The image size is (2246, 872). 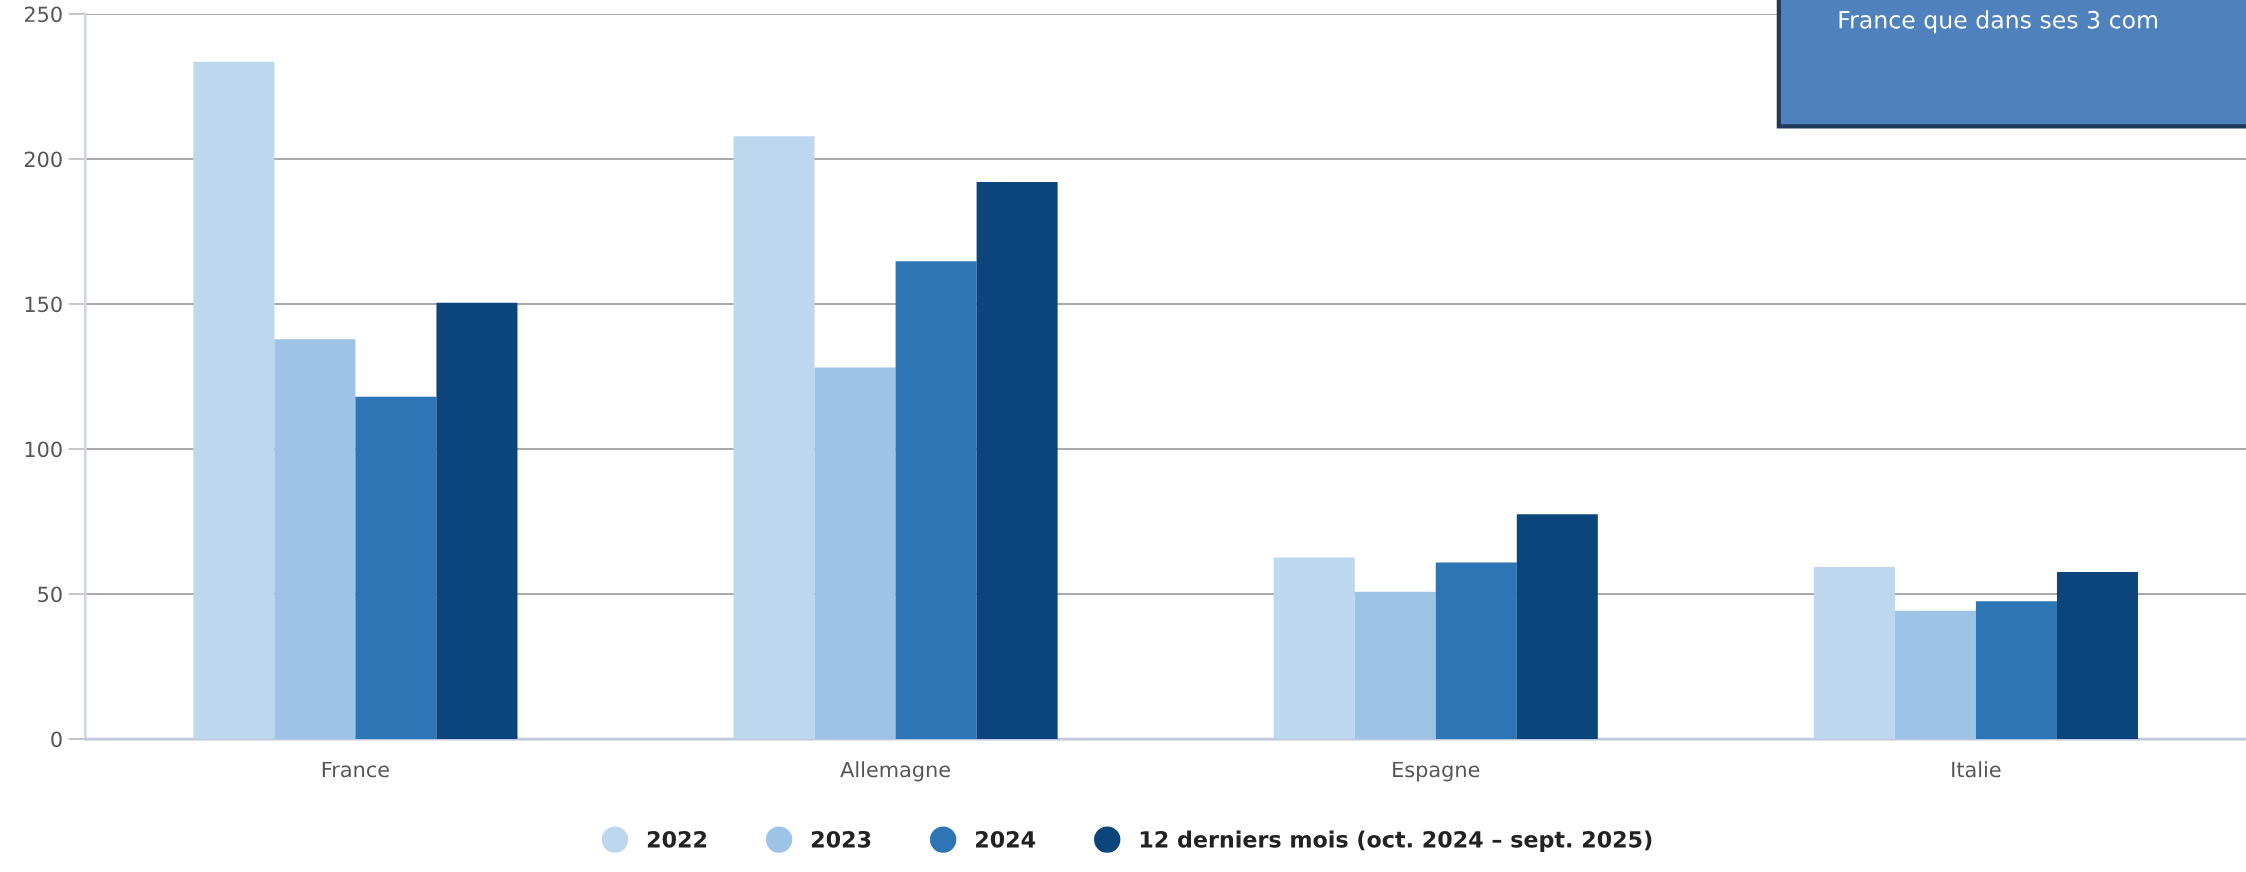 What do you see at coordinates (43, 14) in the screenshot?
I see `y-tick-label: 250` at bounding box center [43, 14].